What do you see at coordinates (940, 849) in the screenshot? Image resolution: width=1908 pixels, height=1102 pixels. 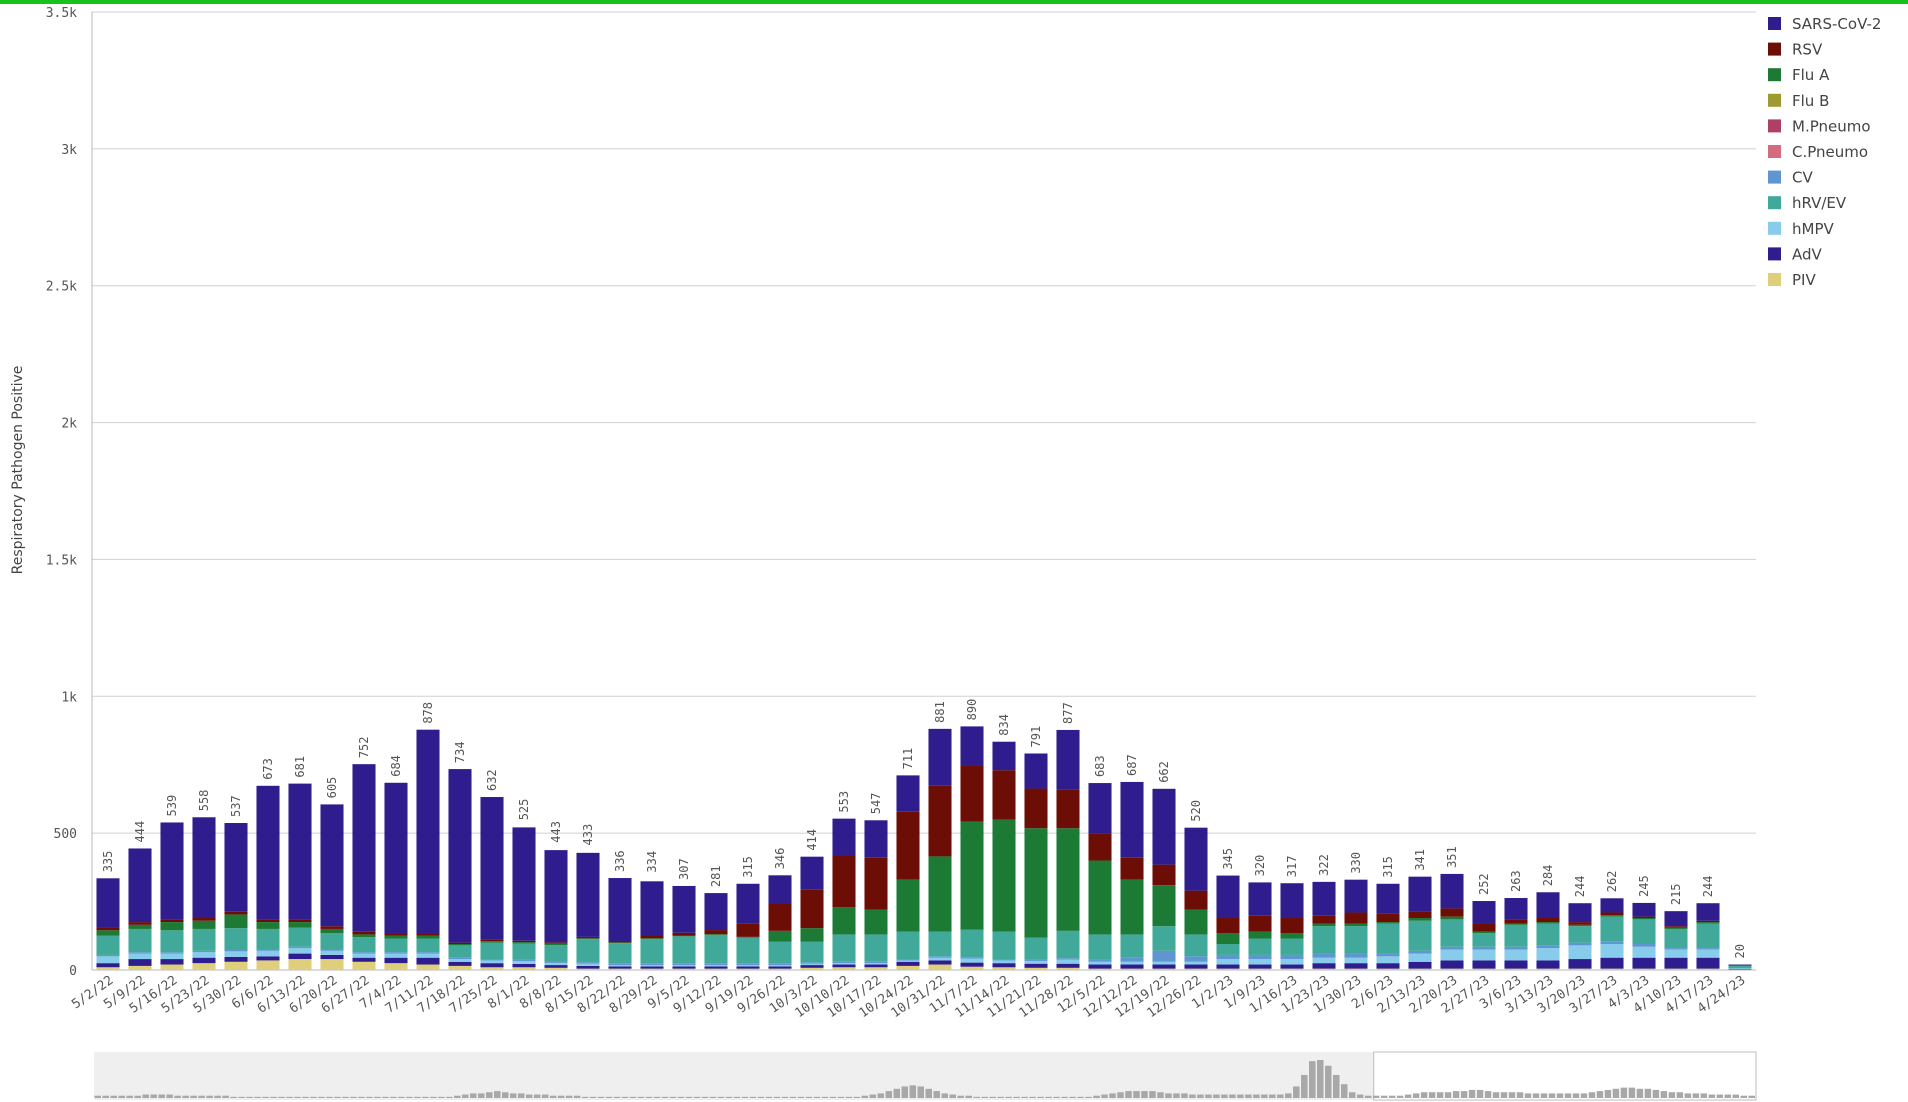 I see `bar-10/31/22` at bounding box center [940, 849].